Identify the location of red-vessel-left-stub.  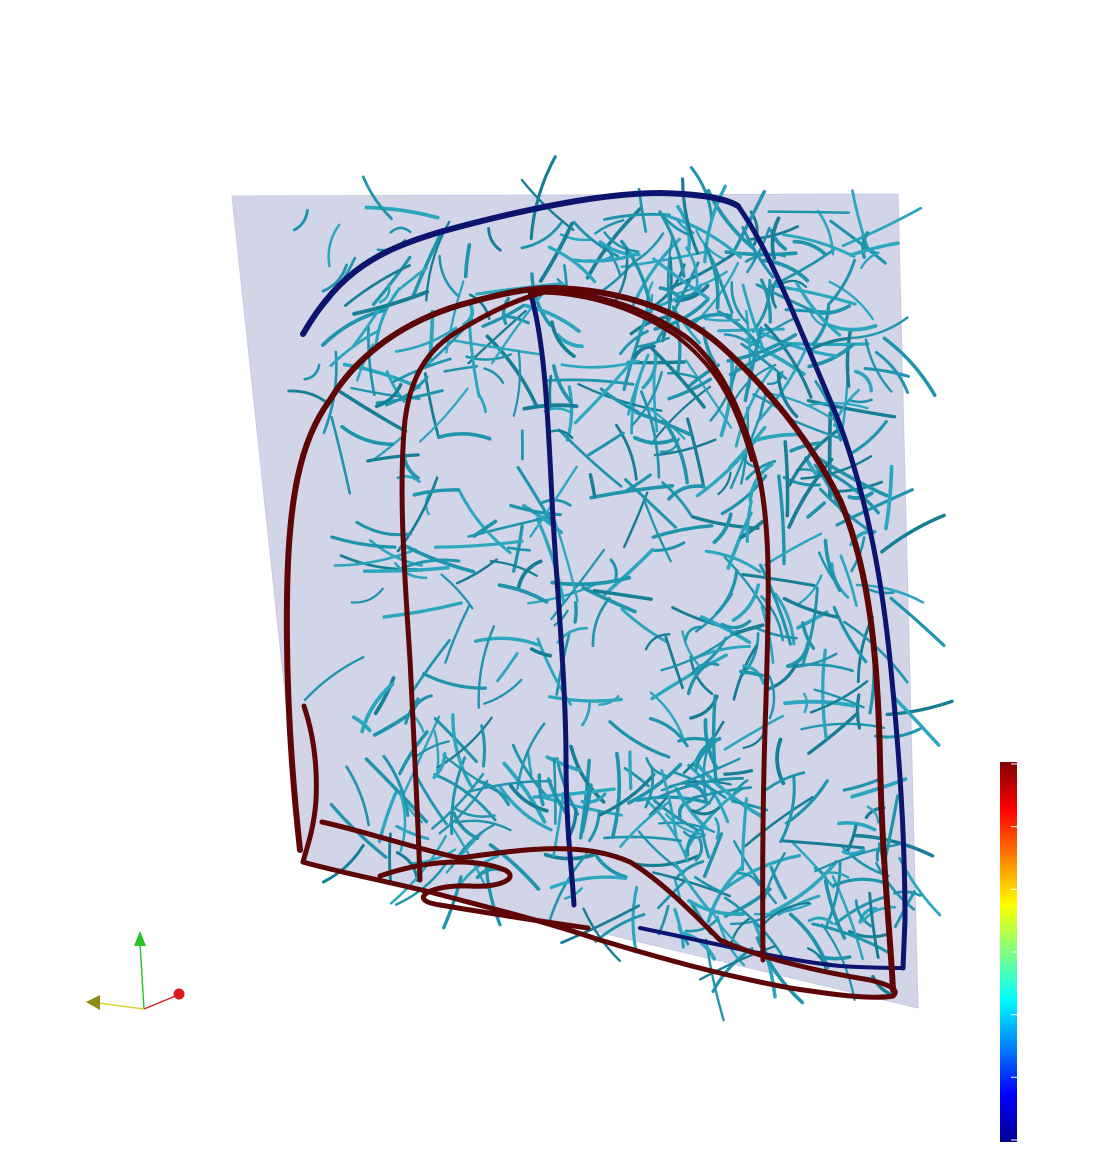
(309, 784).